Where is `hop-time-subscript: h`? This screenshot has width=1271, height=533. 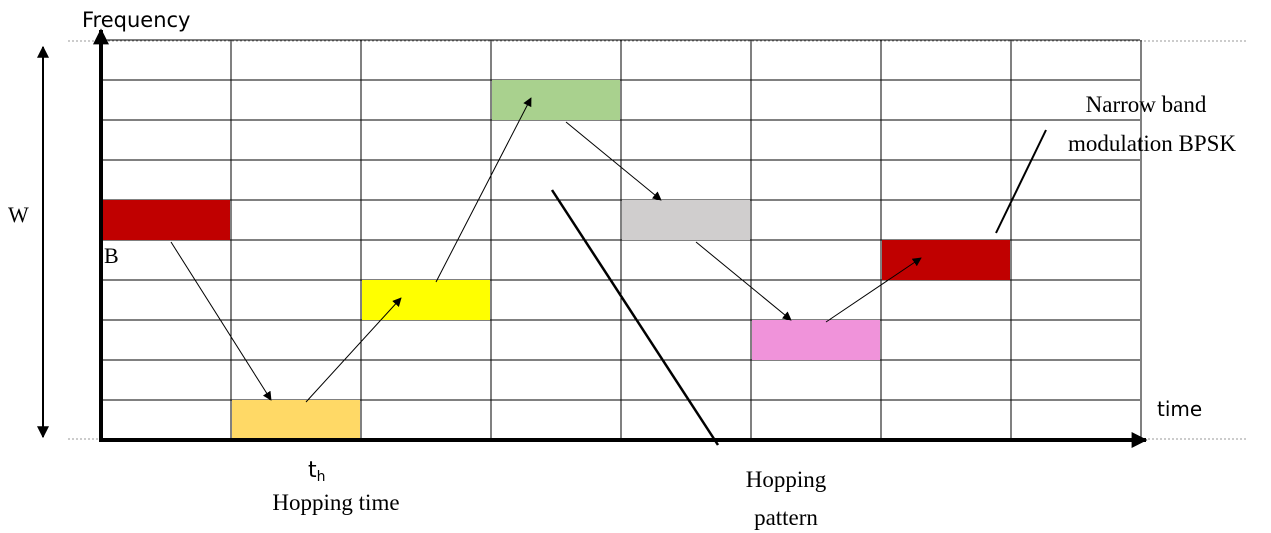
hop-time-subscript: h is located at coordinates (321, 477).